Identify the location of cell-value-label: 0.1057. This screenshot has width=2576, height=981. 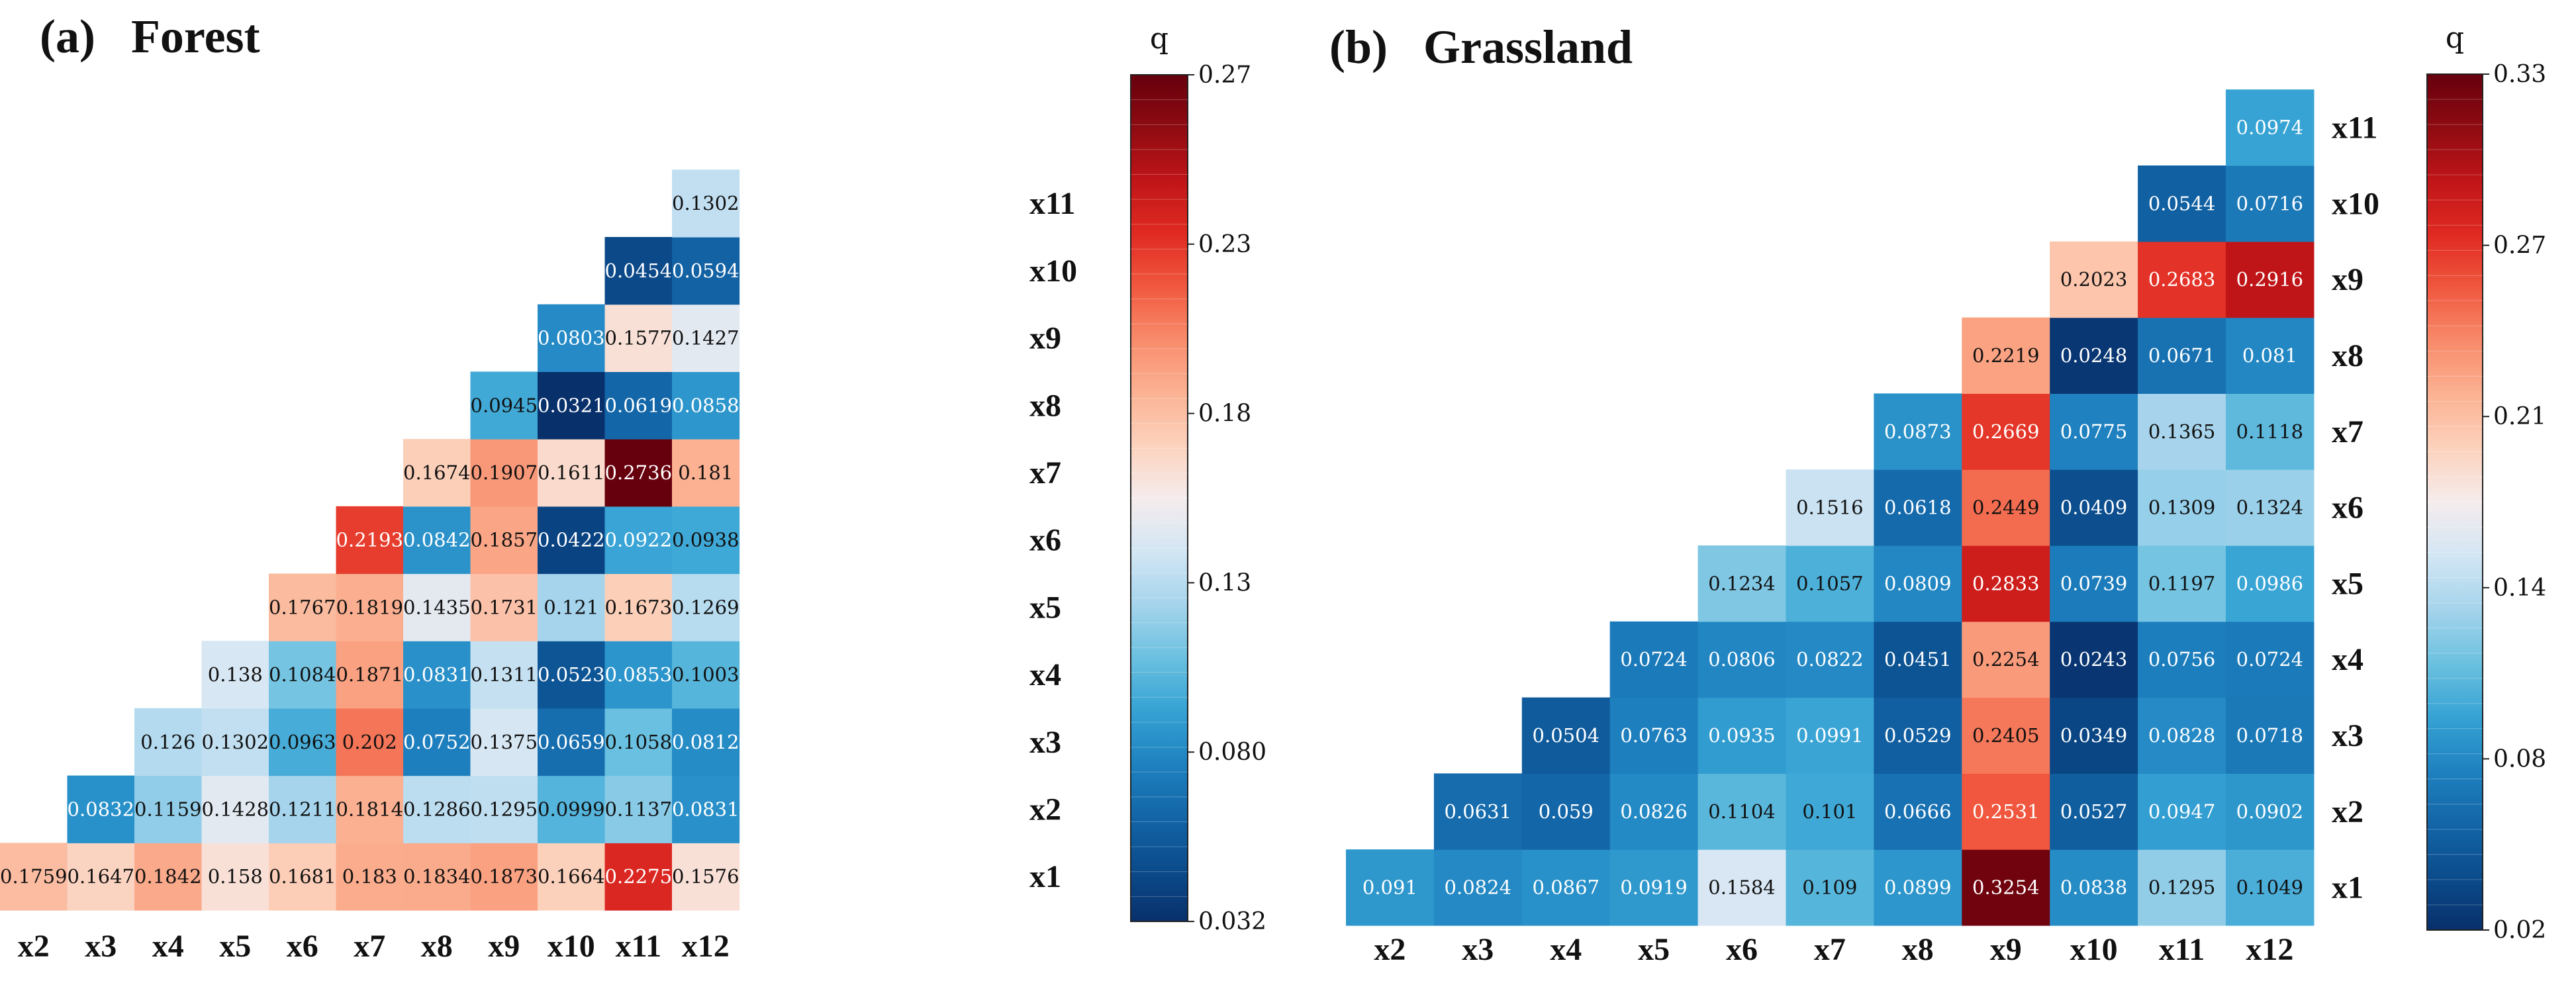
(1829, 583).